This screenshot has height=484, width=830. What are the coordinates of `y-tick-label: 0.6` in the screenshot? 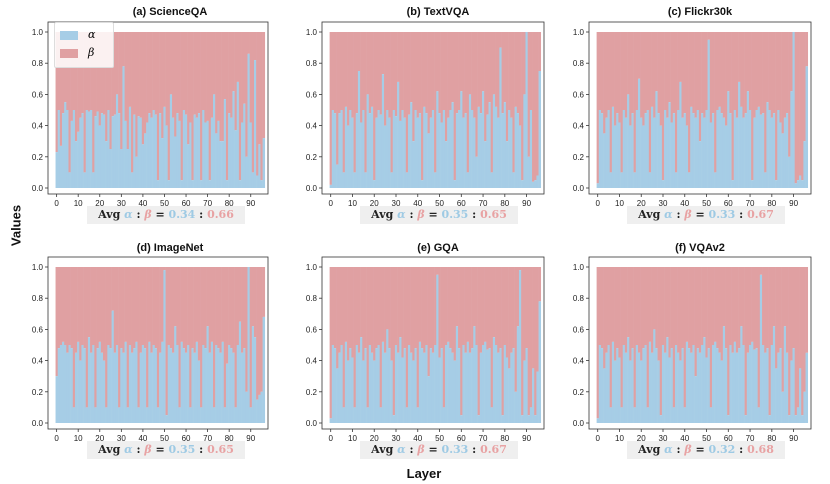 It's located at (579, 94).